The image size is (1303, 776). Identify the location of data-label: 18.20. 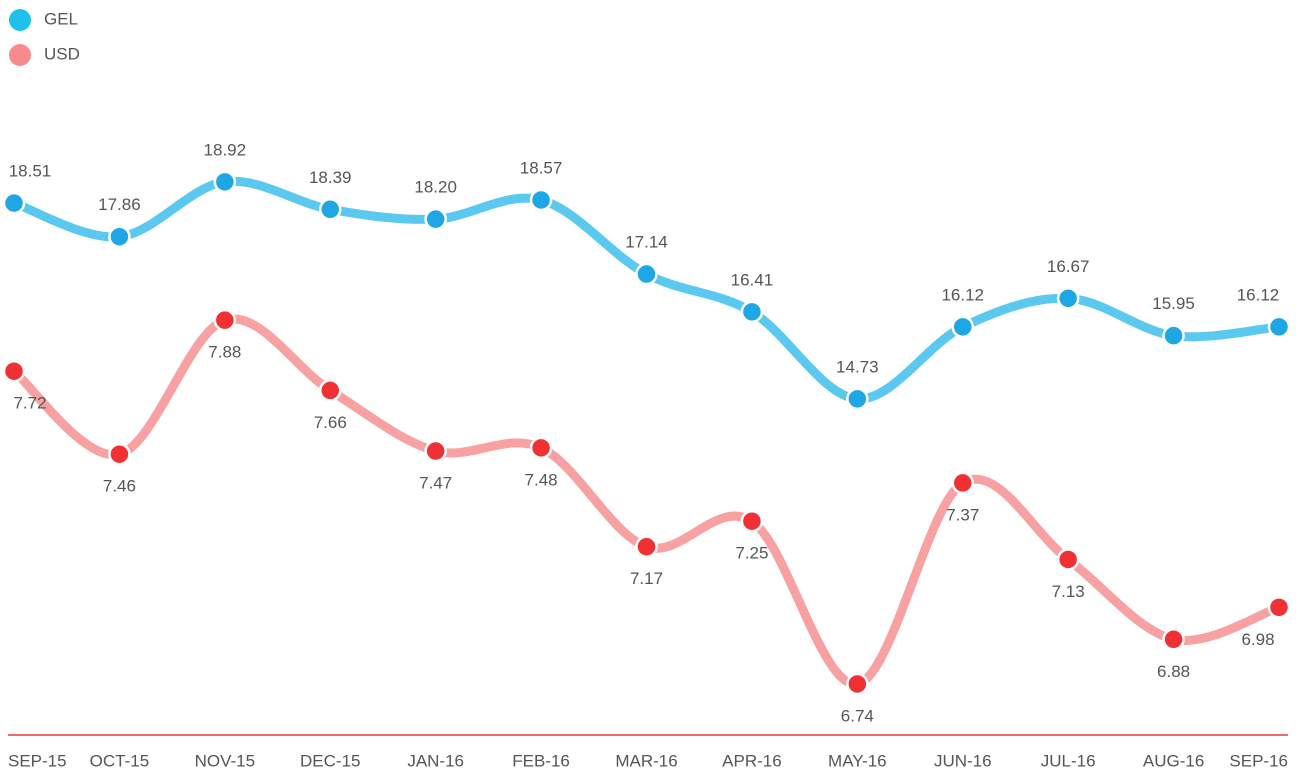
(435, 187).